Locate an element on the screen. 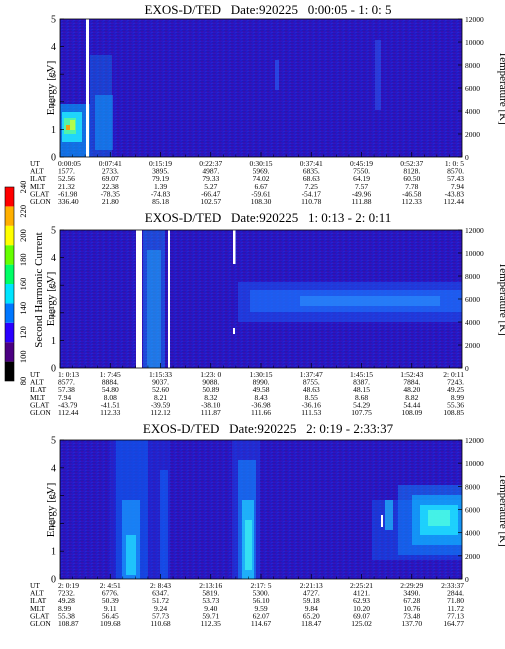 Image resolution: width=505 pixels, height=649 pixels. ephemeris-value: 52.56 is located at coordinates (66, 178).